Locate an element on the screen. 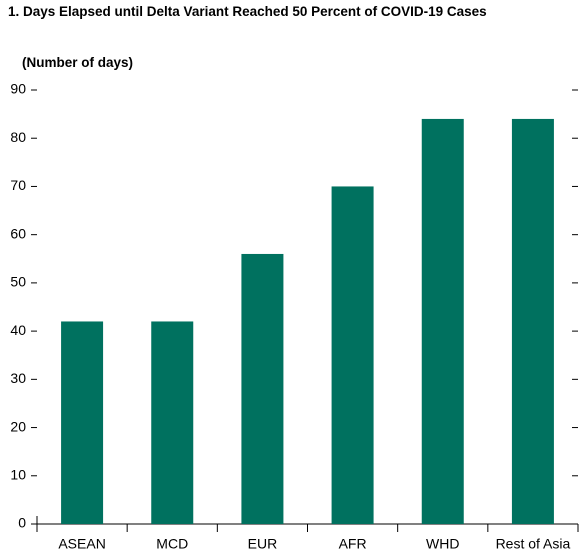 This screenshot has width=586, height=552. y-tick-label: 50 is located at coordinates (18, 282).